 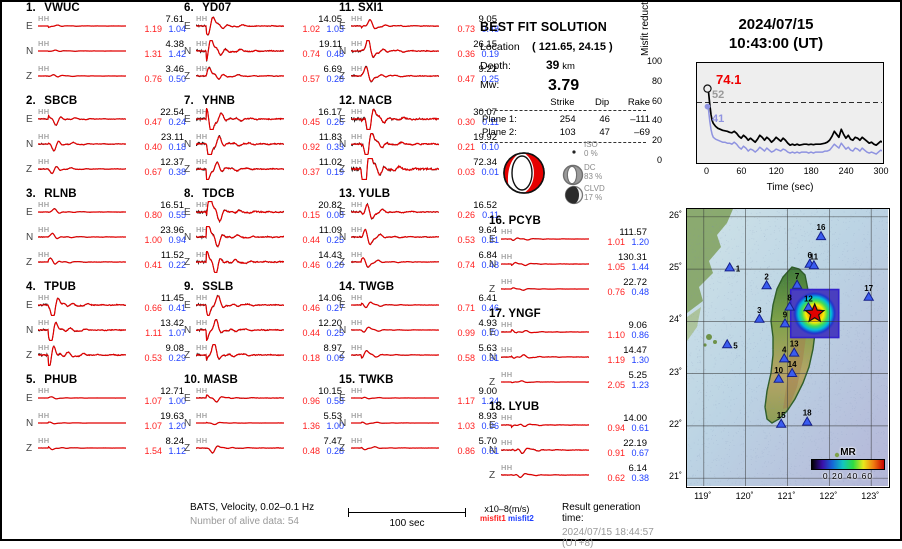 What do you see at coordinates (497, 314) in the screenshot?
I see `station-number: 17.` at bounding box center [497, 314].